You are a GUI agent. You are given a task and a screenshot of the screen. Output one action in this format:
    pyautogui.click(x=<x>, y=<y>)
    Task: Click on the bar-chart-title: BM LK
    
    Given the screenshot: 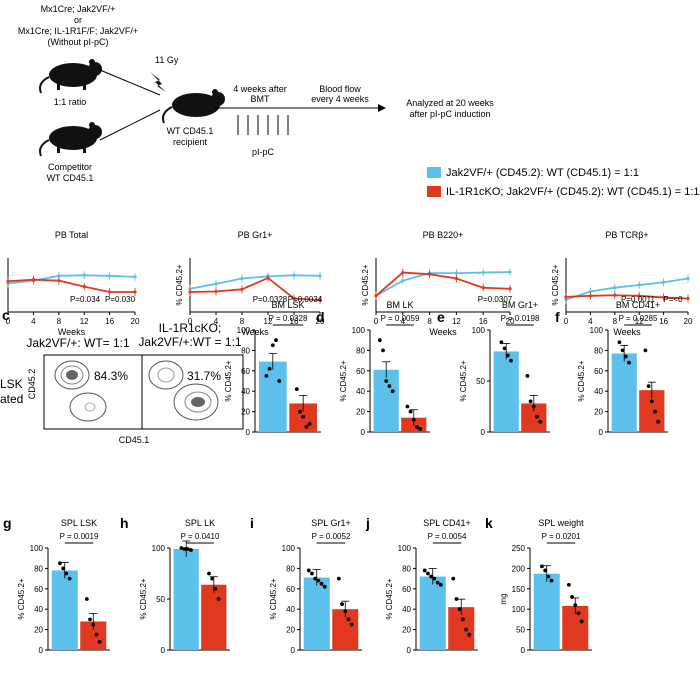 What is the action you would take?
    pyautogui.click(x=399, y=305)
    